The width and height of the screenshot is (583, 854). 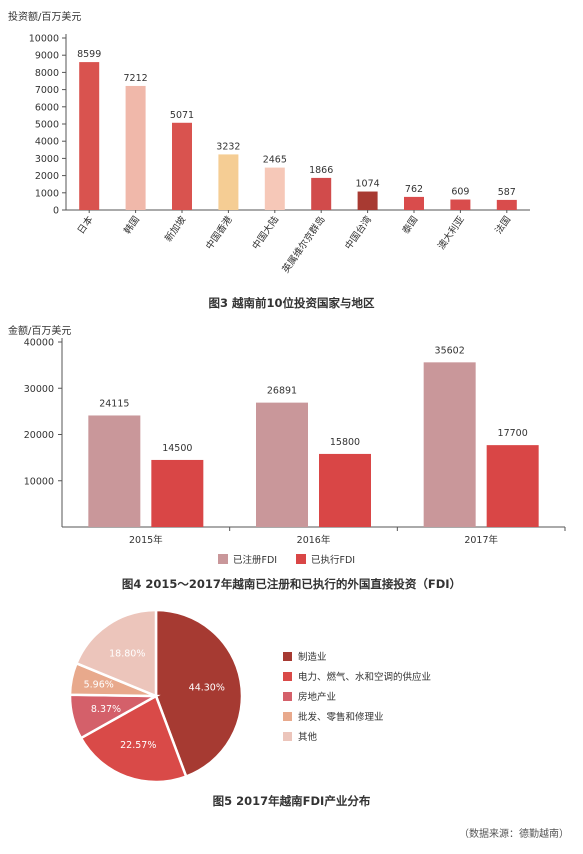 I want to click on bar-2015年-series-2, so click(x=177, y=493).